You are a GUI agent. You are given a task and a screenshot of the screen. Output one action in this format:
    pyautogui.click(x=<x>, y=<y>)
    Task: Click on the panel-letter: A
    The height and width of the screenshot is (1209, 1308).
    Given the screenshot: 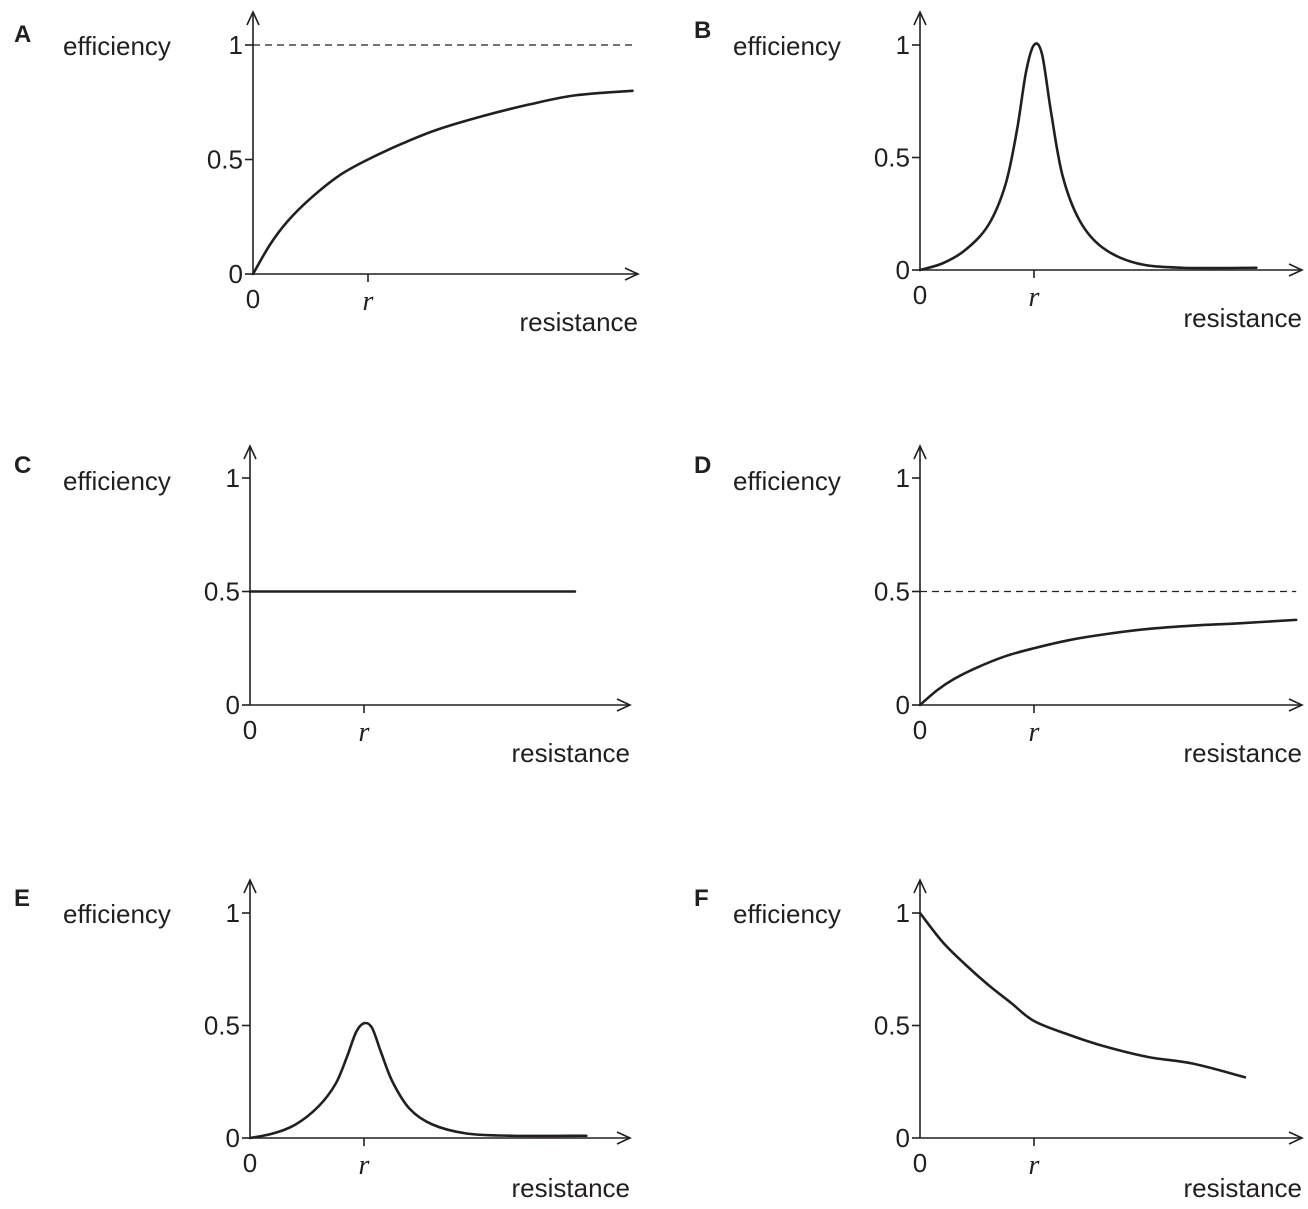 What is the action you would take?
    pyautogui.click(x=22, y=34)
    